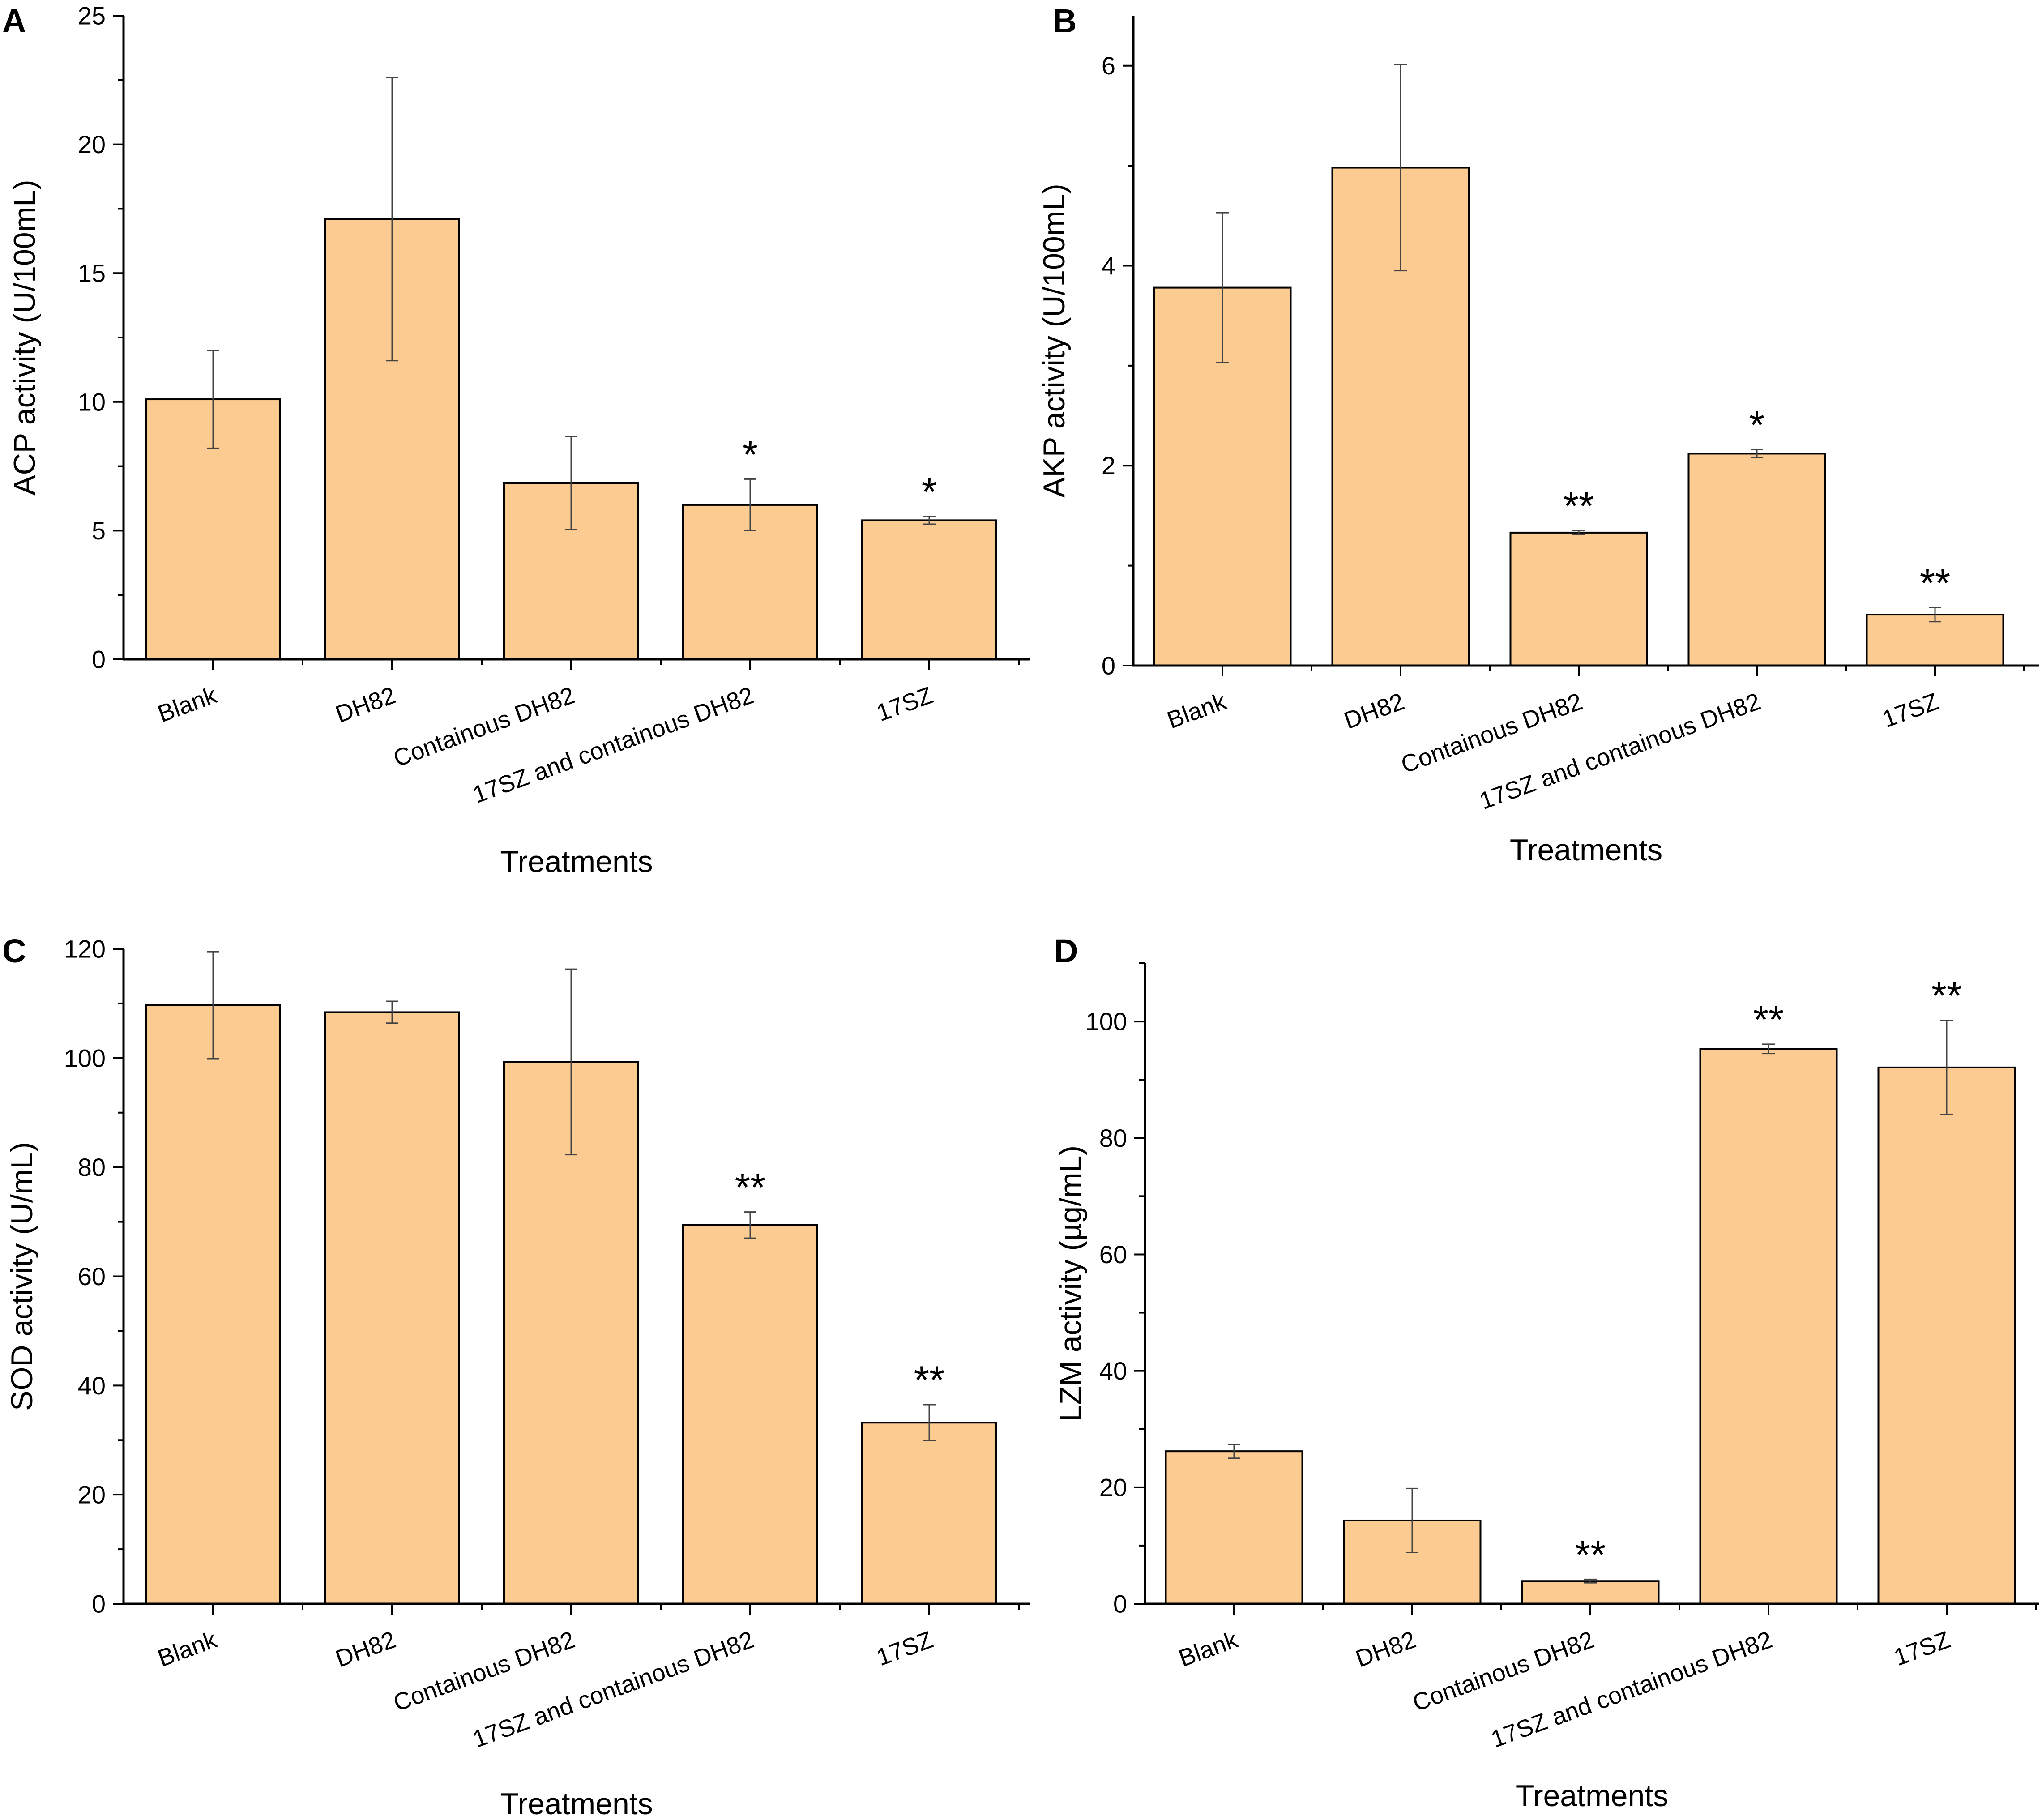 This screenshot has width=2042, height=1820. Describe the element at coordinates (92, 402) in the screenshot. I see `y-tick-label: 10` at that location.